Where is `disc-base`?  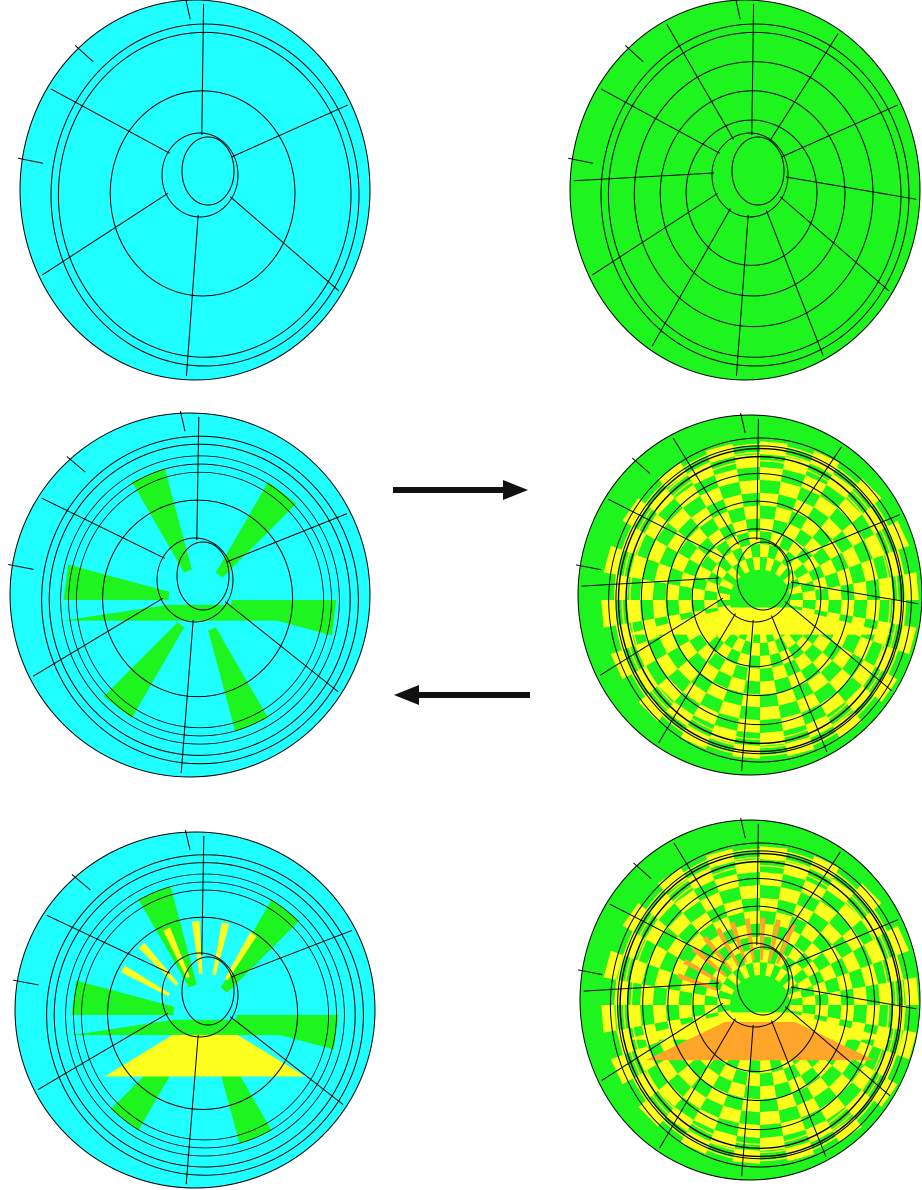 disc-base is located at coordinates (745, 190).